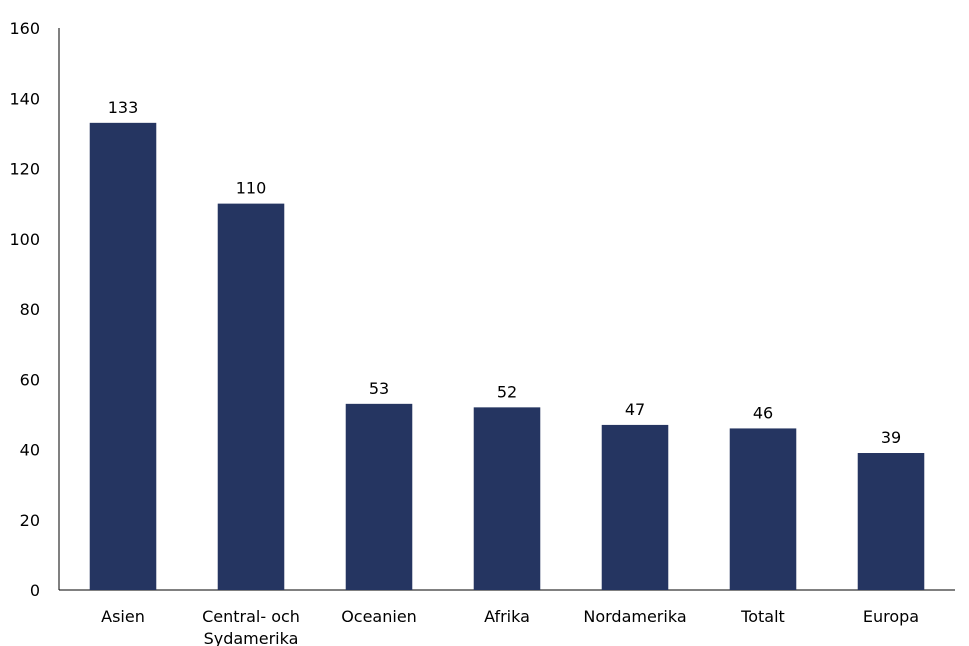 The width and height of the screenshot is (969, 646). I want to click on data-label: 110, so click(251, 188).